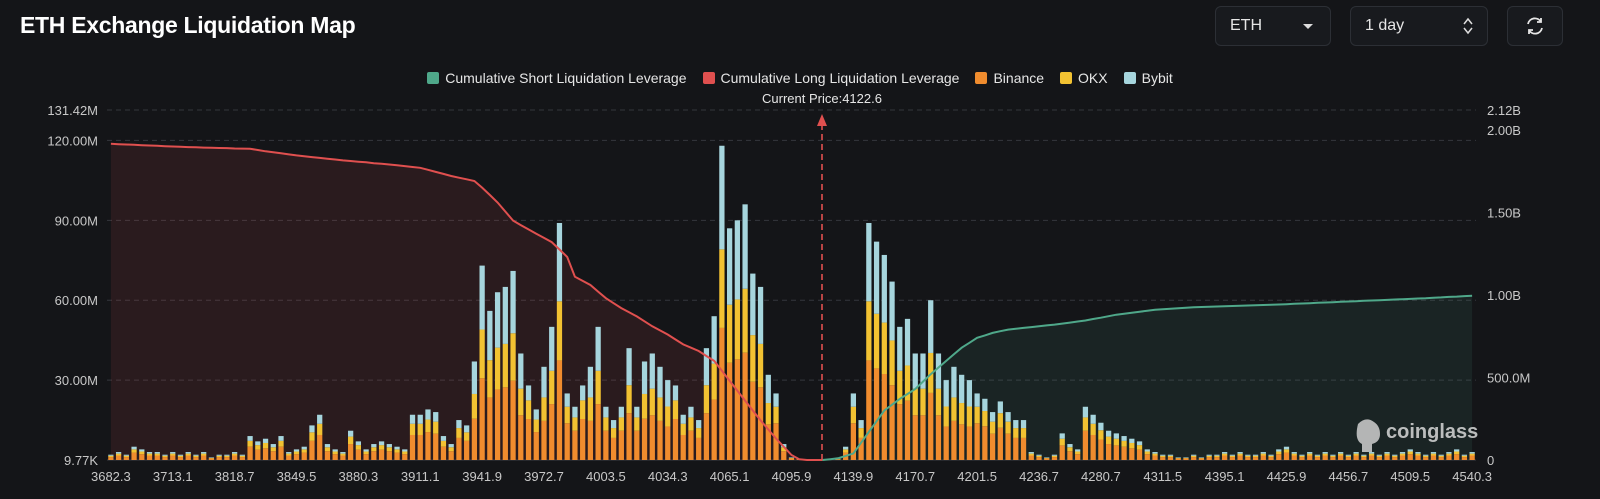 The image size is (1600, 499). I want to click on legend-item: Bybit, so click(1148, 78).